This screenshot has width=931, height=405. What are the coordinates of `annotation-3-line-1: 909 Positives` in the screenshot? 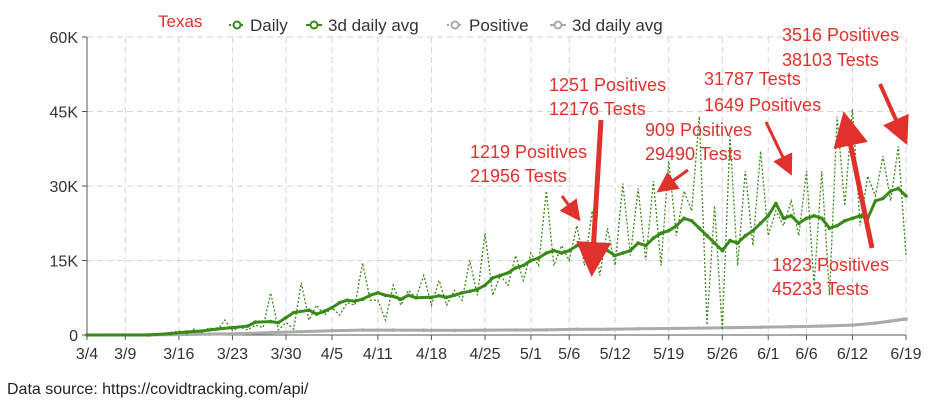 It's located at (698, 130).